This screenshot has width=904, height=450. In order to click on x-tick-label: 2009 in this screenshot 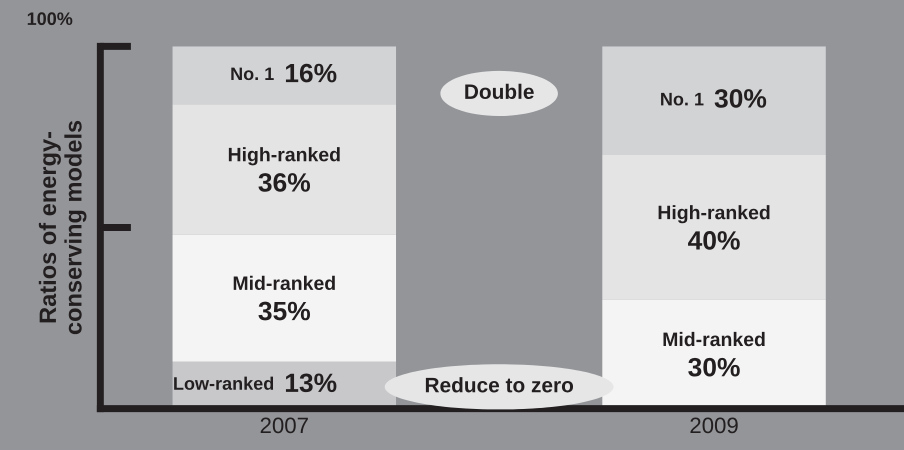, I will do `click(714, 426)`.